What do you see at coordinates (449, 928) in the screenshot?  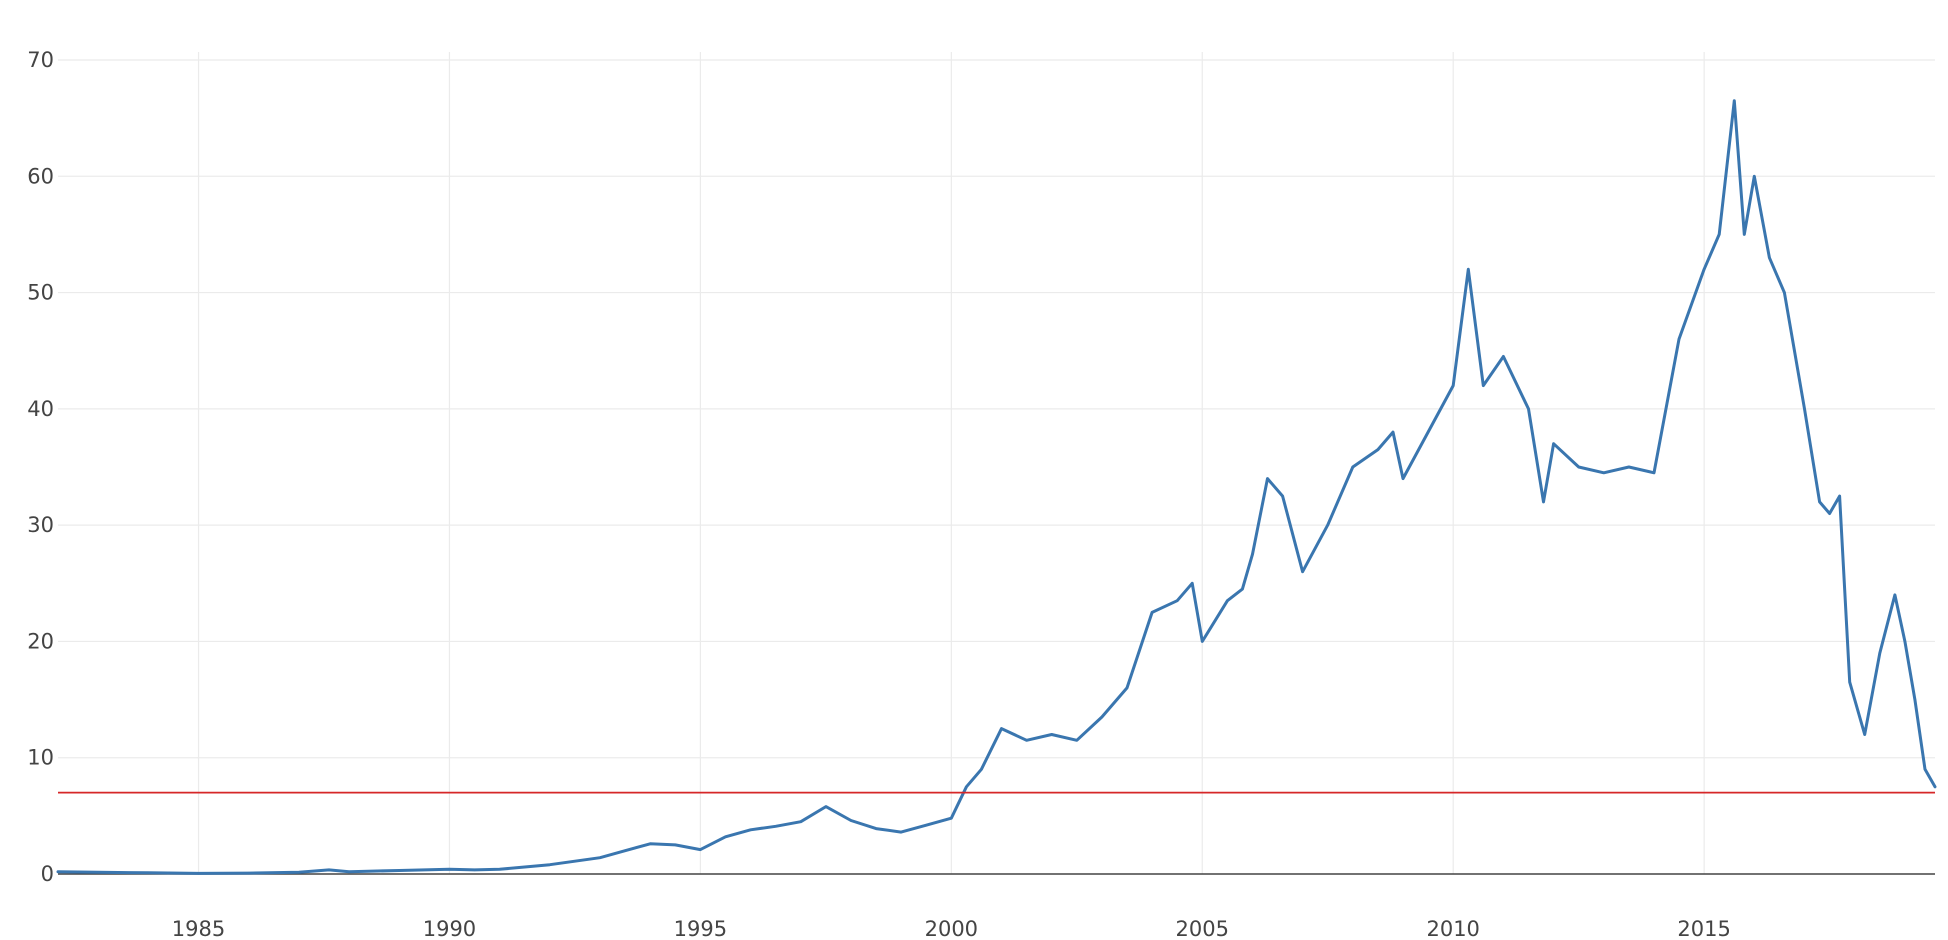 I see `x-tick-label: 1990` at bounding box center [449, 928].